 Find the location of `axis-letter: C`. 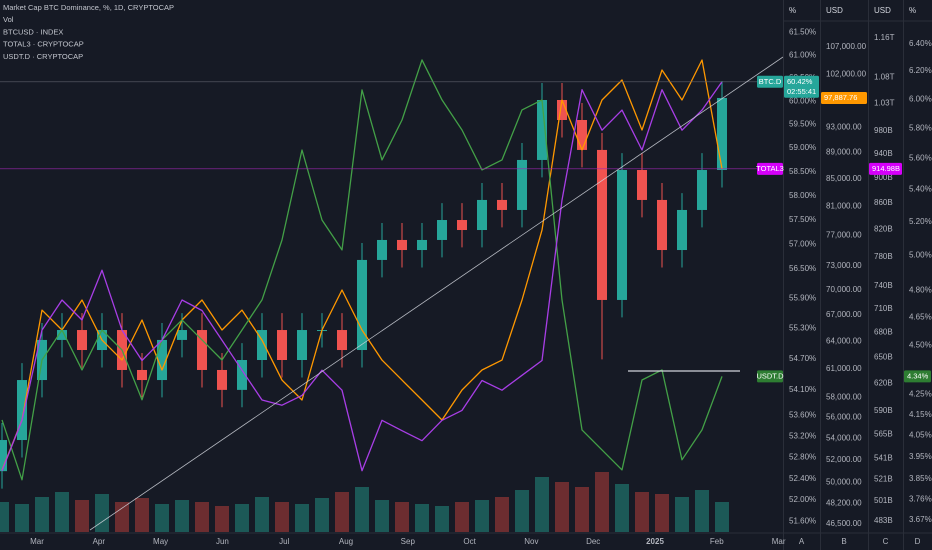

axis-letter: C is located at coordinates (886, 541).